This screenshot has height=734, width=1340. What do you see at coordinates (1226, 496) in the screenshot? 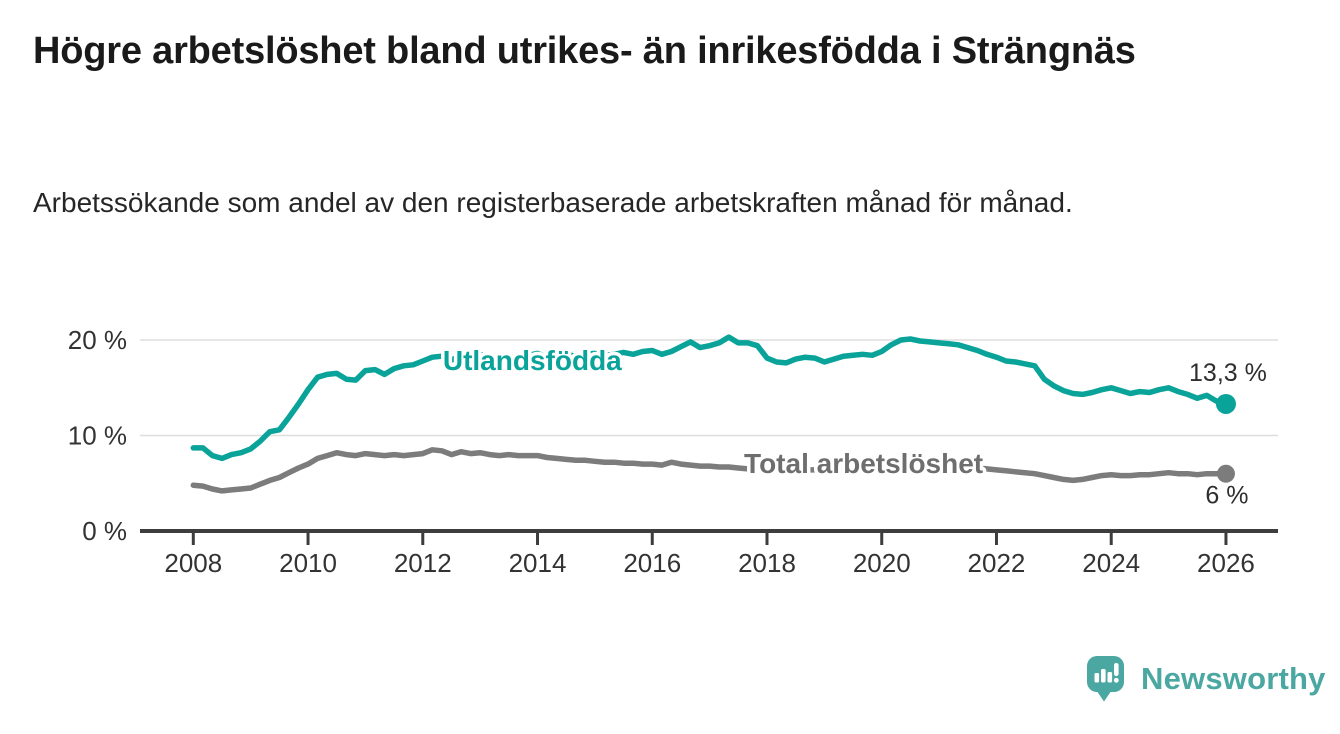
I see `series-end-value-label: 6 %` at bounding box center [1226, 496].